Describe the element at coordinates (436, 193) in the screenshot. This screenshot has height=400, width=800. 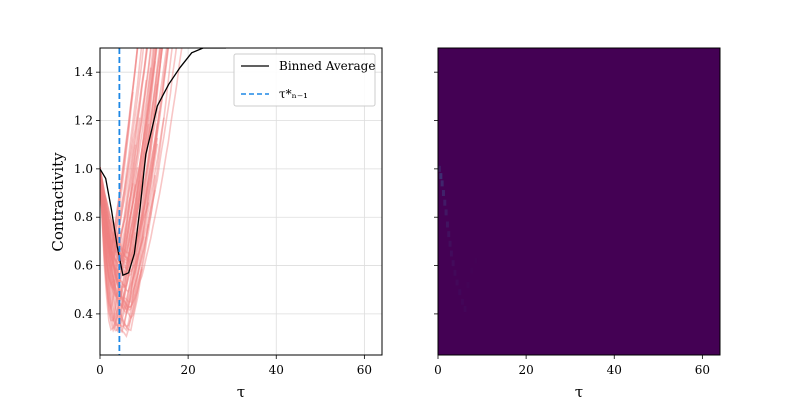
I see `right-y-ticks` at that location.